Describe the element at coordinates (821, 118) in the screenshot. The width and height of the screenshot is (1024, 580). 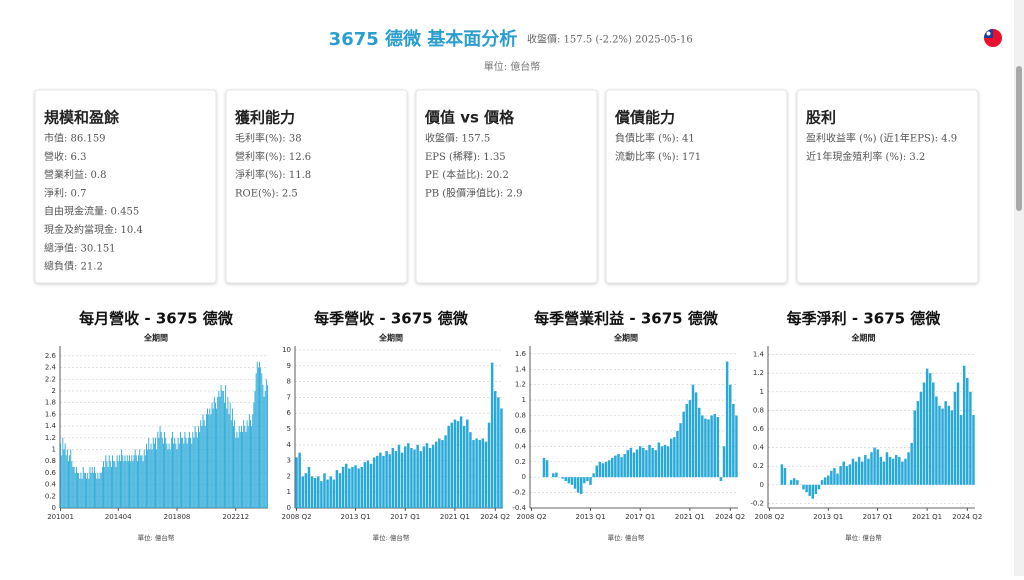
I see `card-title: 股利` at that location.